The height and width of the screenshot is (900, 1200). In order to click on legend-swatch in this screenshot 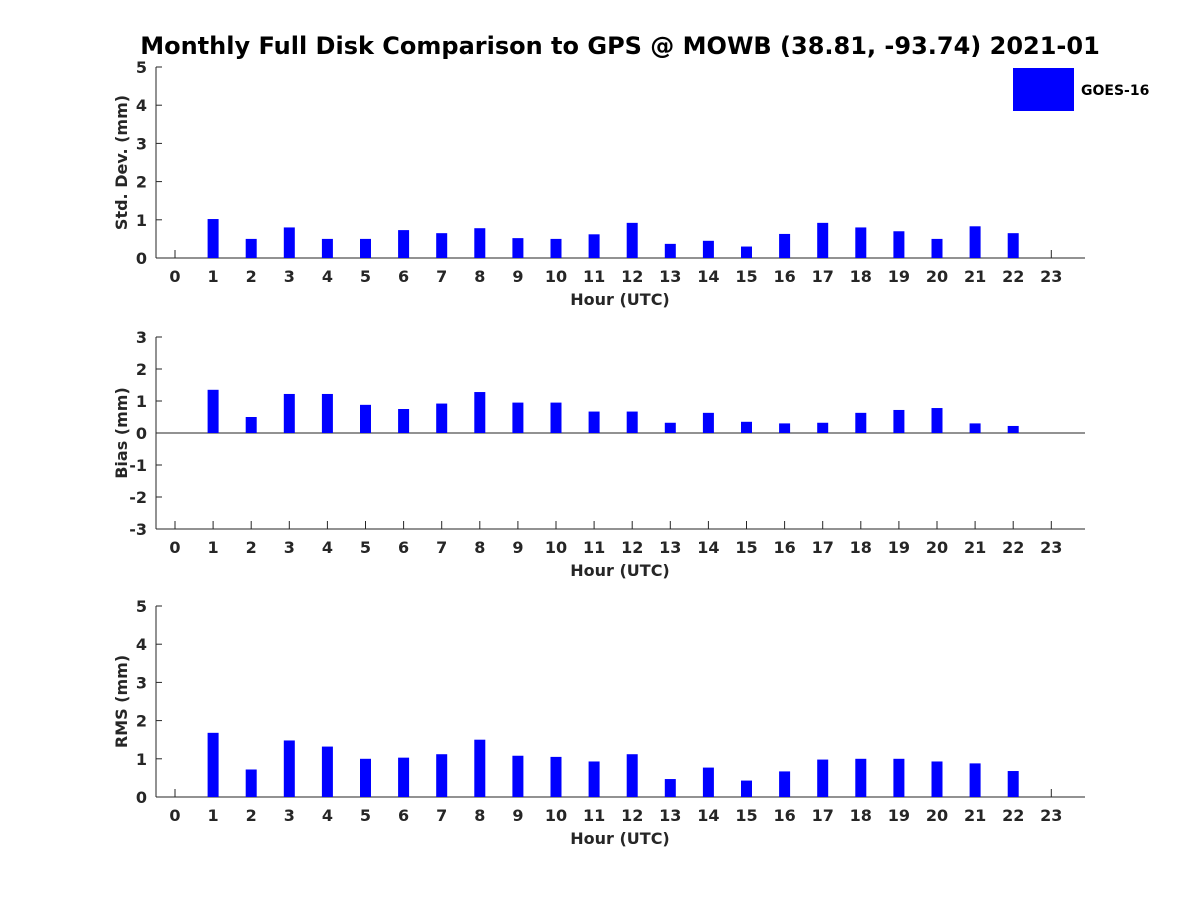, I will do `click(1043, 89)`.